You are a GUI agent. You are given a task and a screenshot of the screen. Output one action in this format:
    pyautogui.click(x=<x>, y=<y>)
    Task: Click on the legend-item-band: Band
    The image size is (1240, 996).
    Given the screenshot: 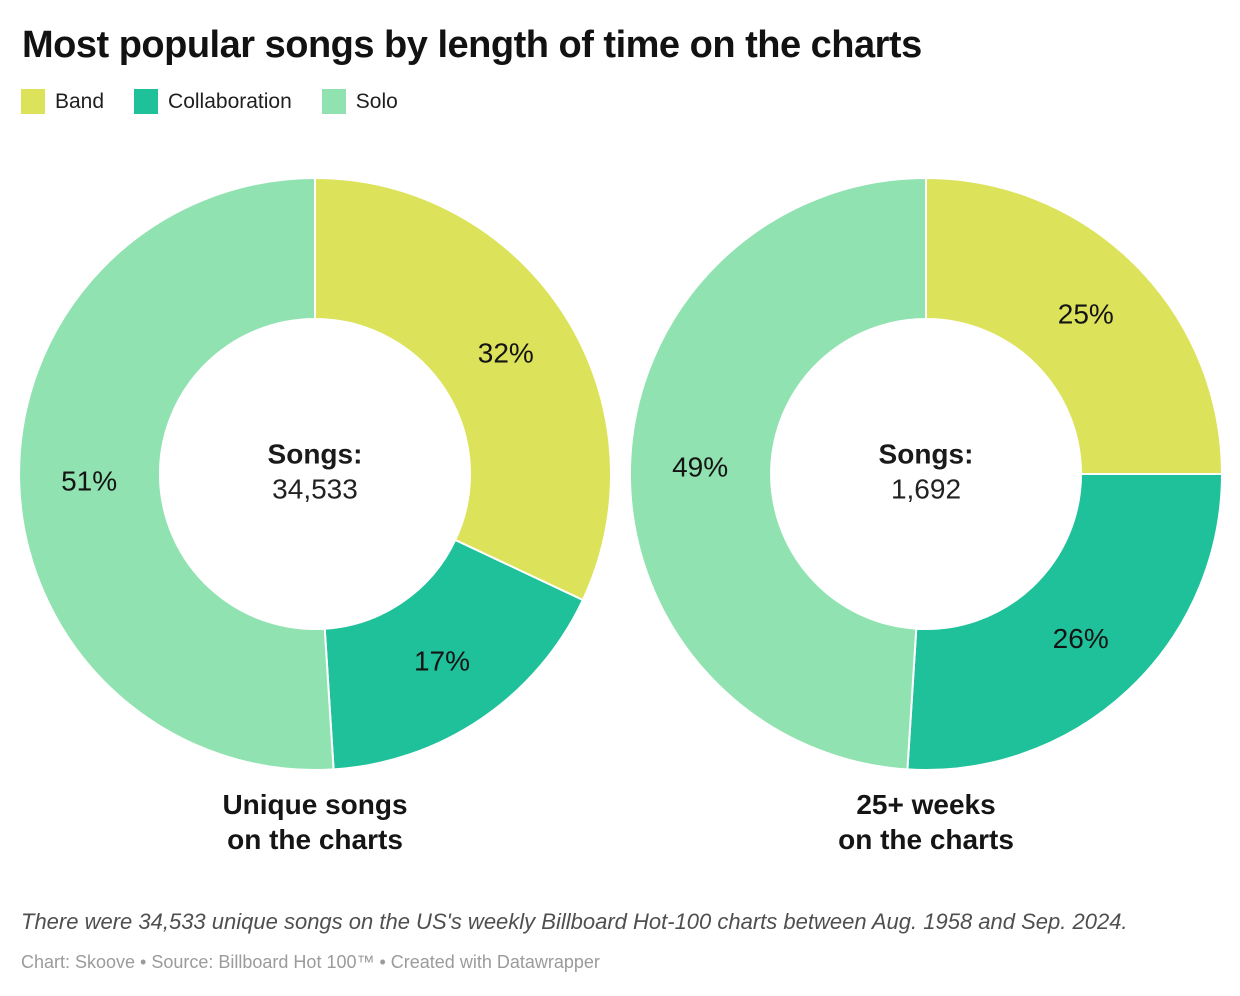 What is the action you would take?
    pyautogui.click(x=62, y=101)
    